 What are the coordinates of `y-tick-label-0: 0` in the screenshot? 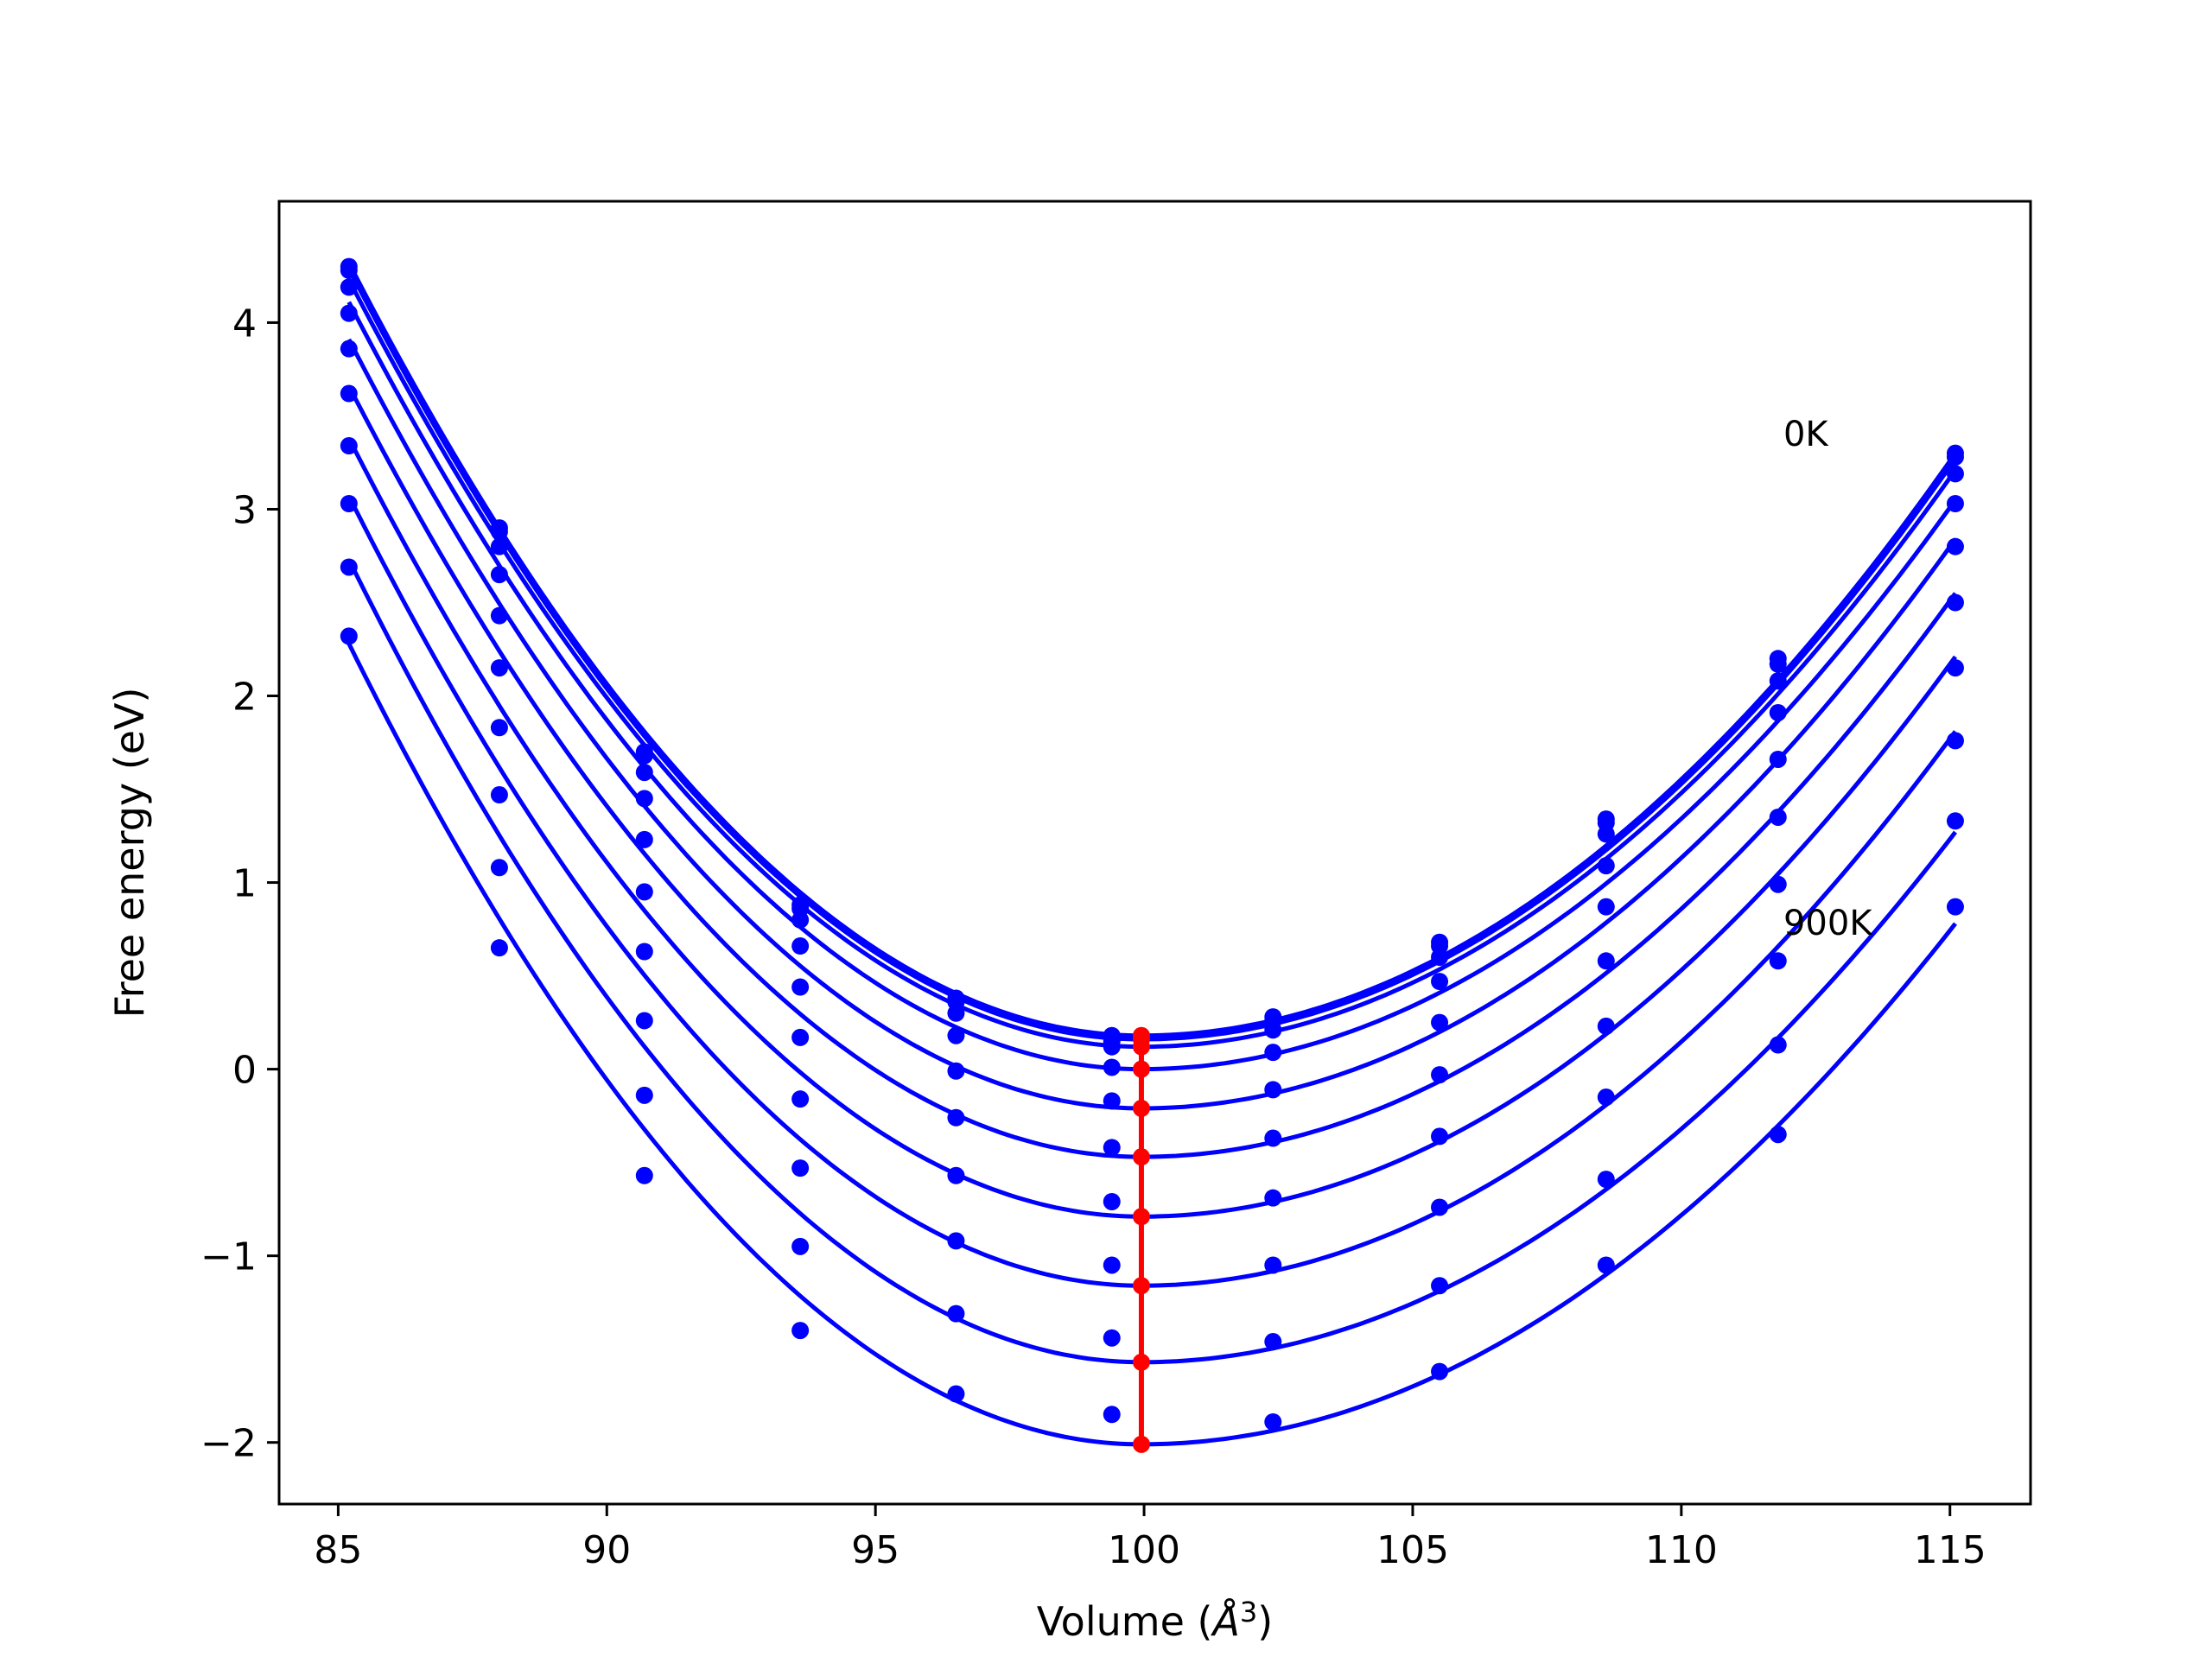 It's located at (244, 1071).